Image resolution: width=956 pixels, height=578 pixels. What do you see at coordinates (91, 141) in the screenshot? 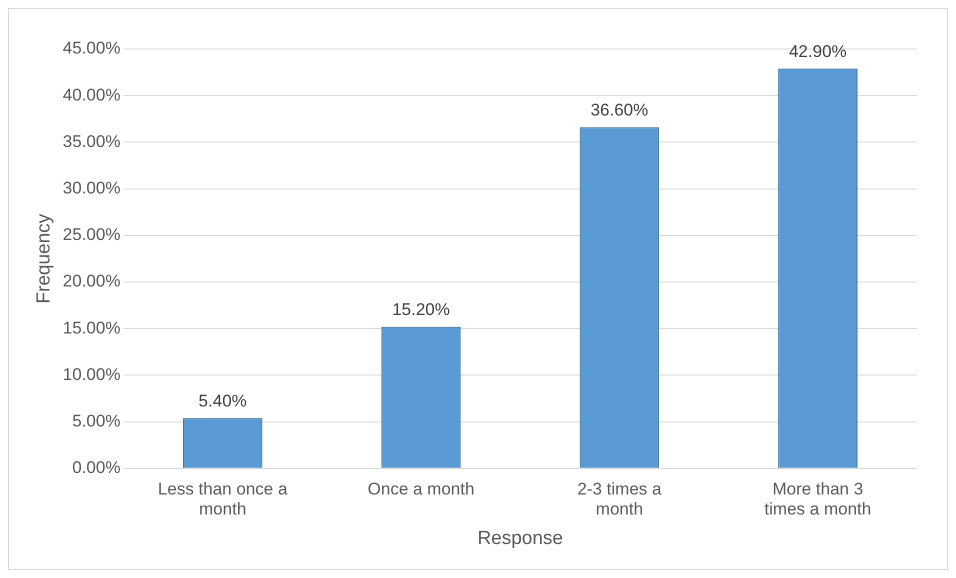
I see `y-tick-label: 35.00%` at bounding box center [91, 141].